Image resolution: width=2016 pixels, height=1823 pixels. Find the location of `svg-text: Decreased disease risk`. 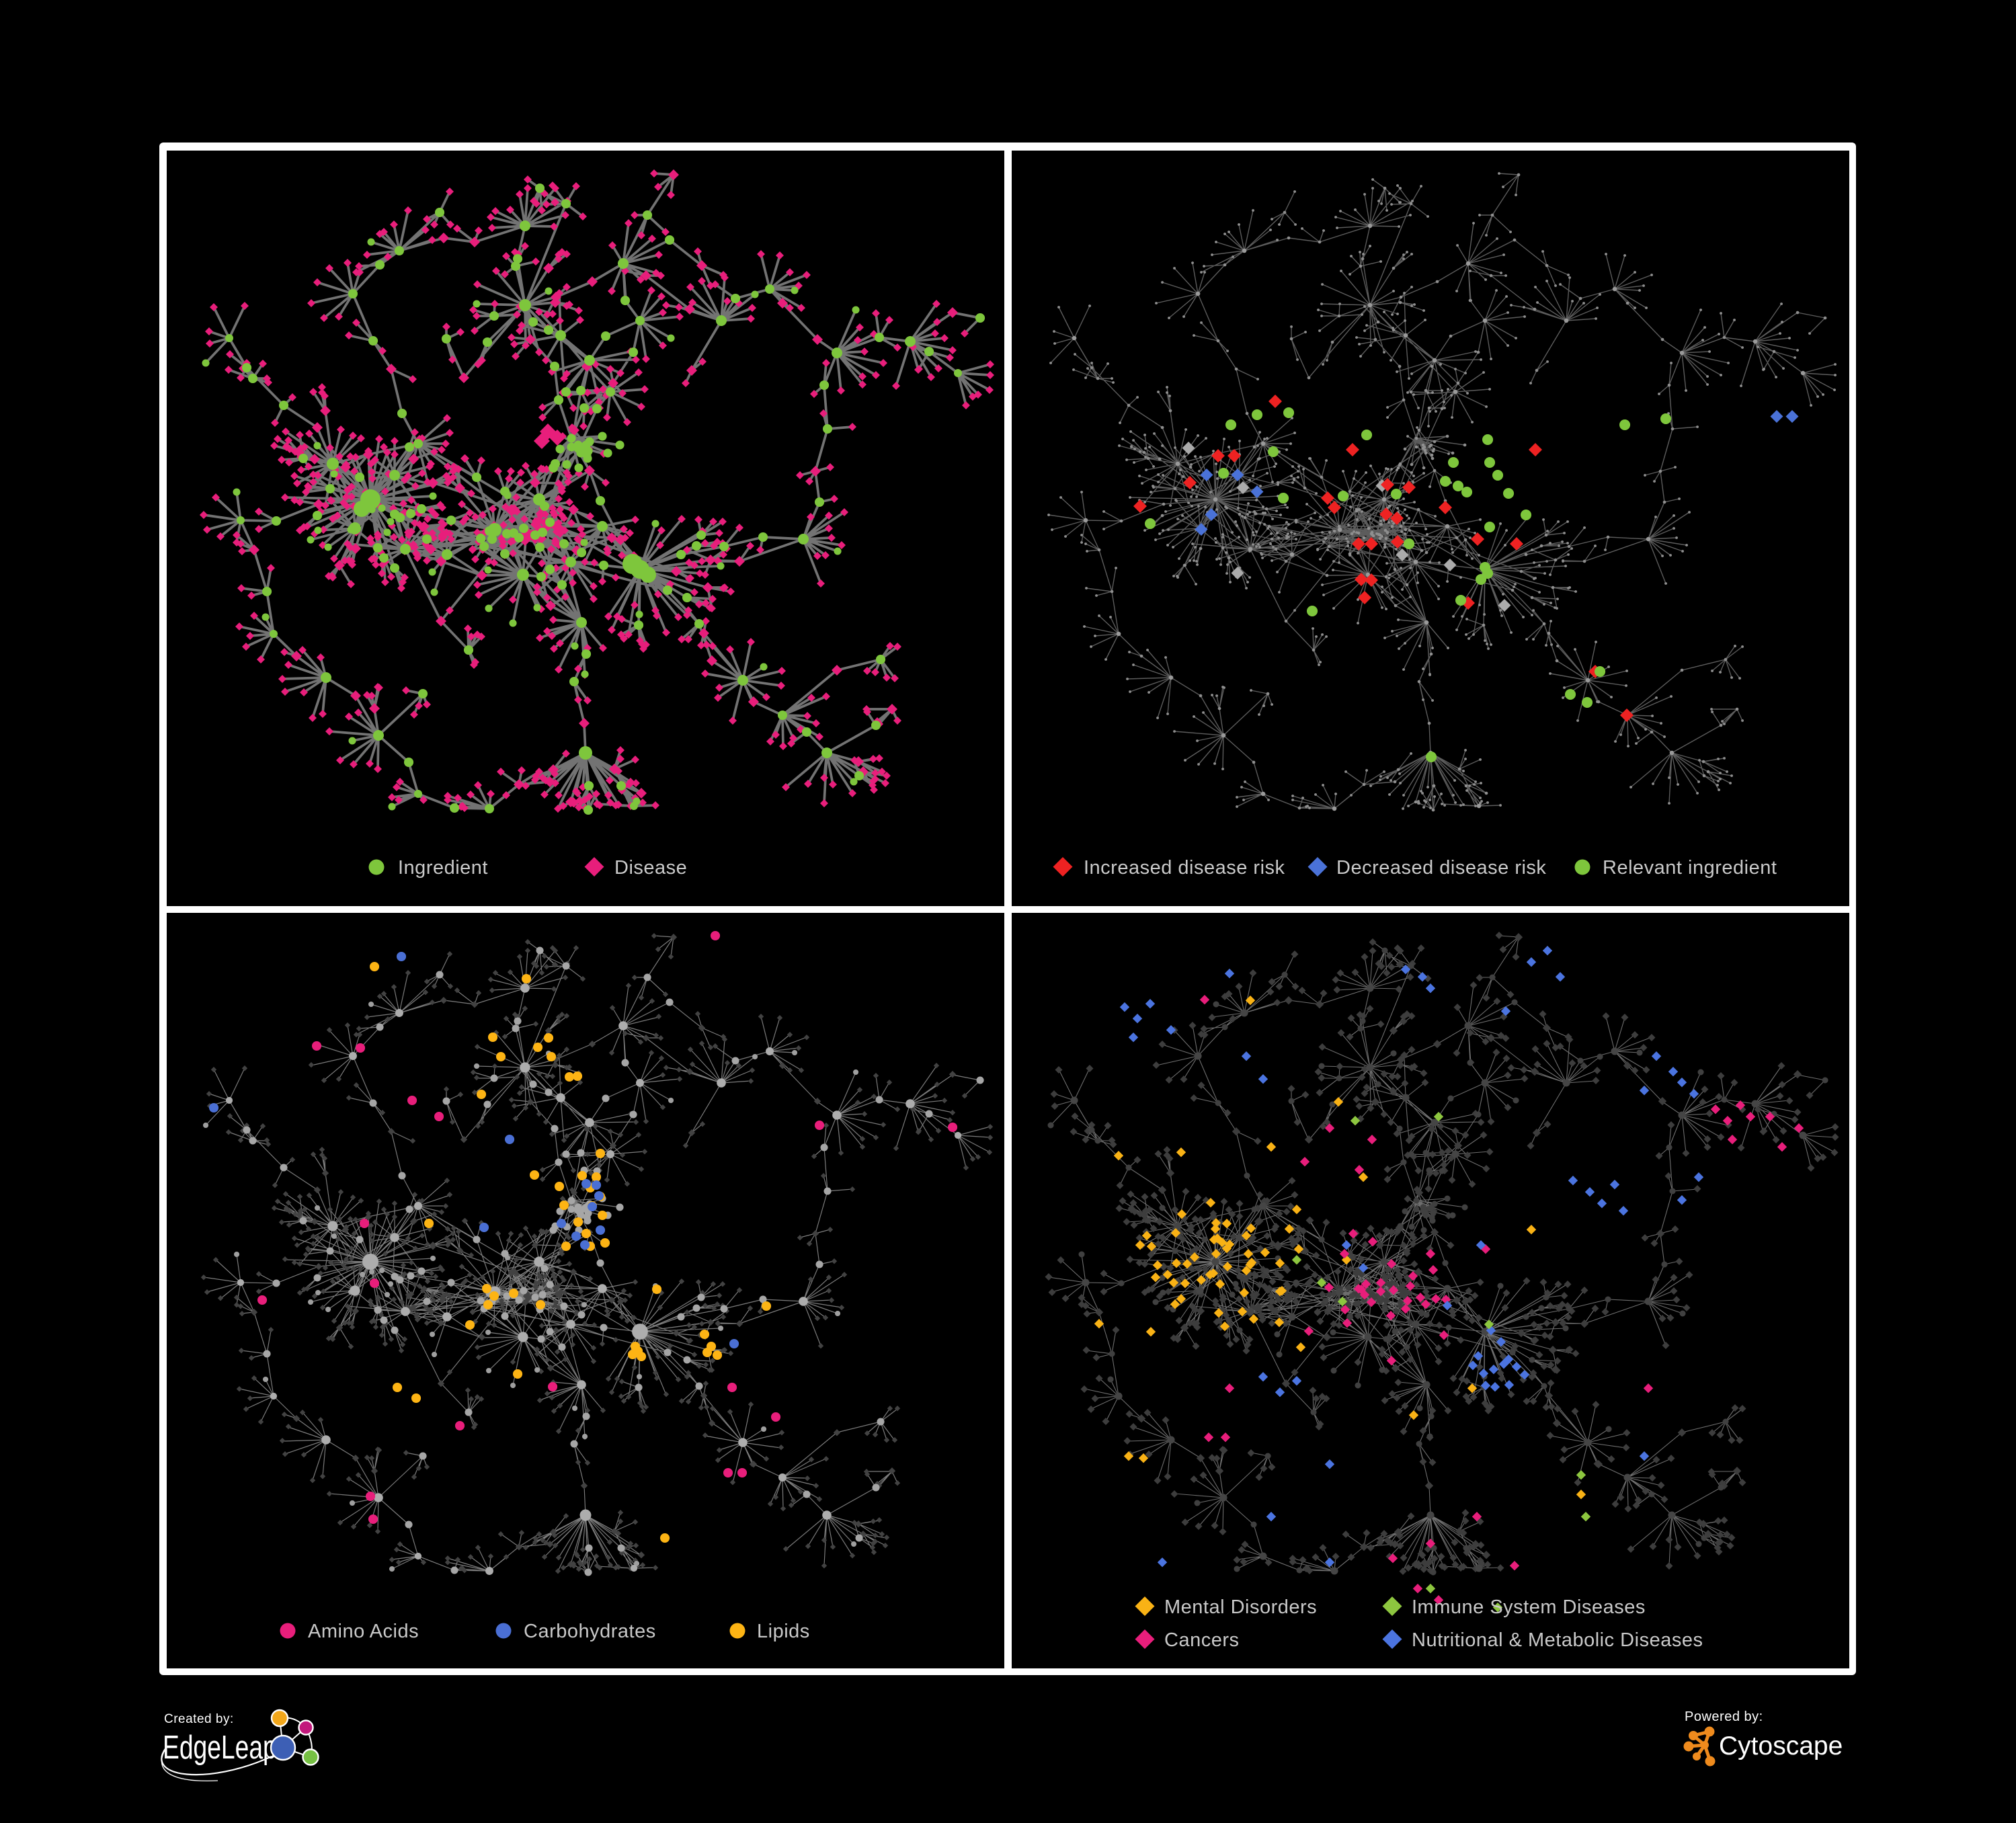

svg-text: Decreased disease risk is located at coordinates (1441, 868).